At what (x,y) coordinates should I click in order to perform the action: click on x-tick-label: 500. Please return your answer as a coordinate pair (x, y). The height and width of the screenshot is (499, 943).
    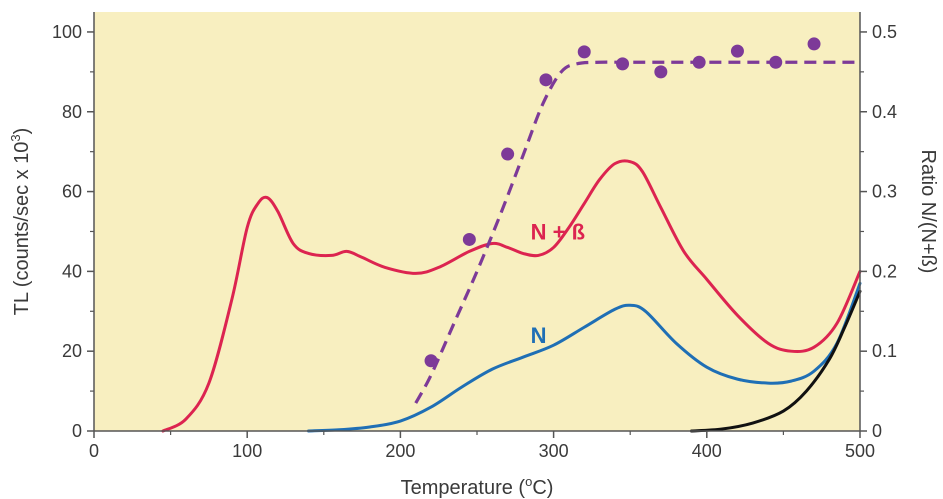
    Looking at the image, I should click on (860, 451).